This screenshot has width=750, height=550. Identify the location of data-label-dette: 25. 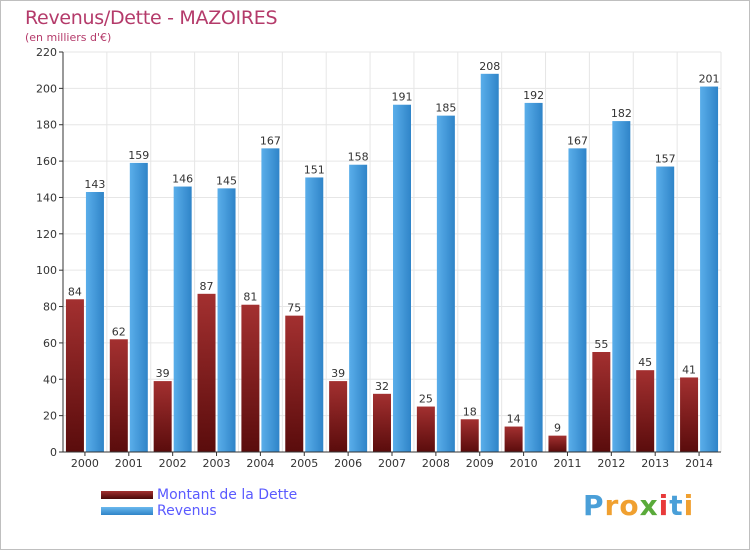
(426, 399).